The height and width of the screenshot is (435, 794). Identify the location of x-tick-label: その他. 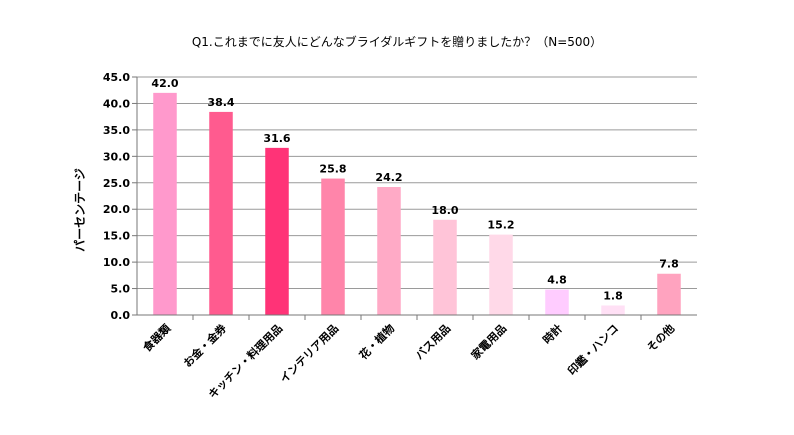
(660, 337).